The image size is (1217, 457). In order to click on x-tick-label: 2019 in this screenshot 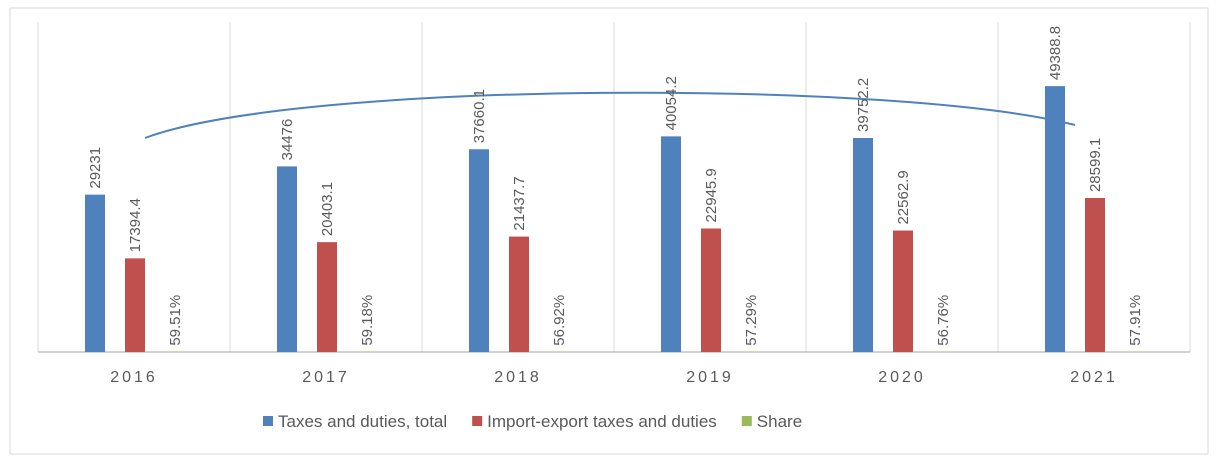, I will do `click(710, 377)`.